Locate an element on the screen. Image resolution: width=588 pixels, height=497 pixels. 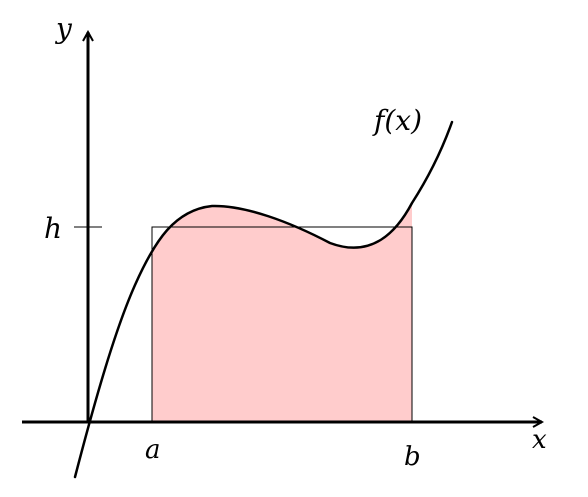
y-axis-label: y is located at coordinates (63, 28).